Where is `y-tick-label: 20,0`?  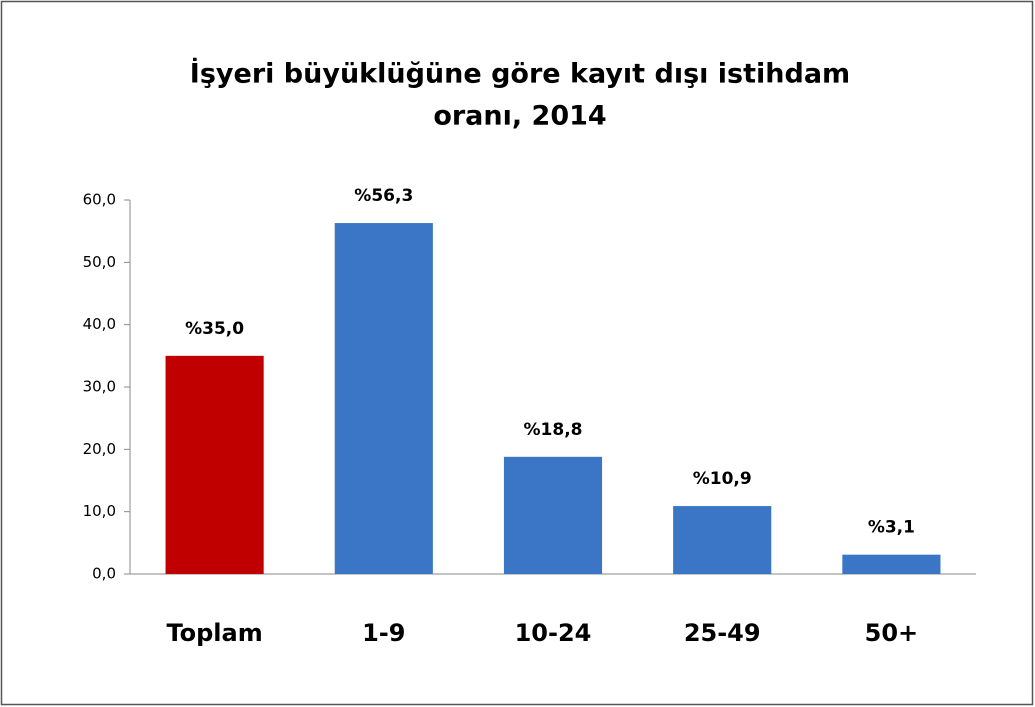
y-tick-label: 20,0 is located at coordinates (99, 449).